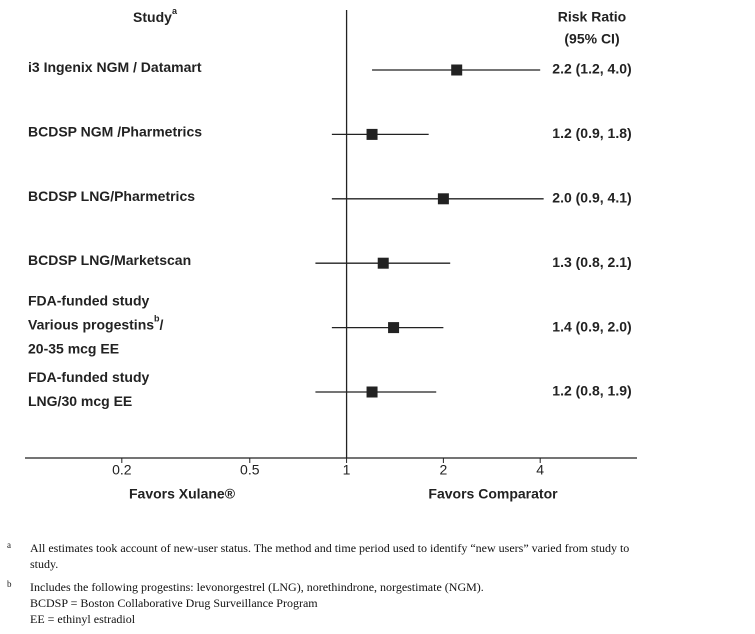 The height and width of the screenshot is (634, 755). What do you see at coordinates (443, 470) in the screenshot?
I see `x-tick-label: 2` at bounding box center [443, 470].